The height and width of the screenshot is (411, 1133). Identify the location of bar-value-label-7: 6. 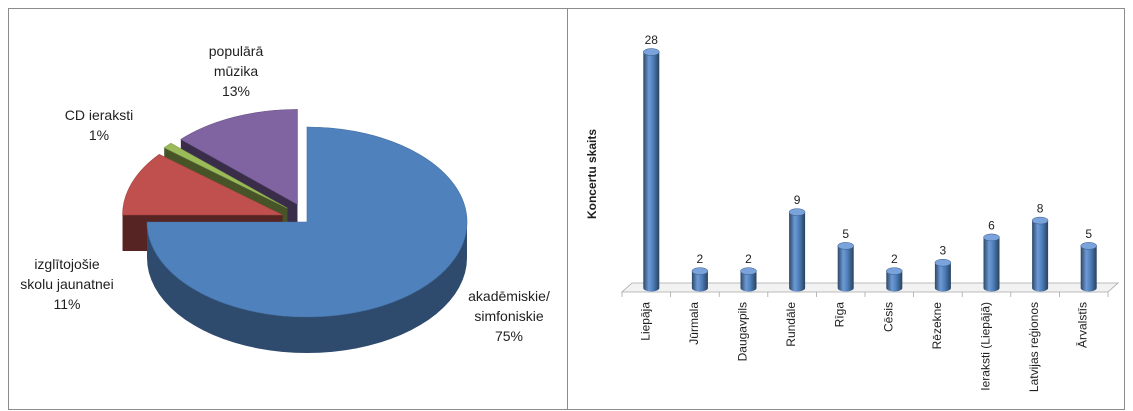
(991, 225).